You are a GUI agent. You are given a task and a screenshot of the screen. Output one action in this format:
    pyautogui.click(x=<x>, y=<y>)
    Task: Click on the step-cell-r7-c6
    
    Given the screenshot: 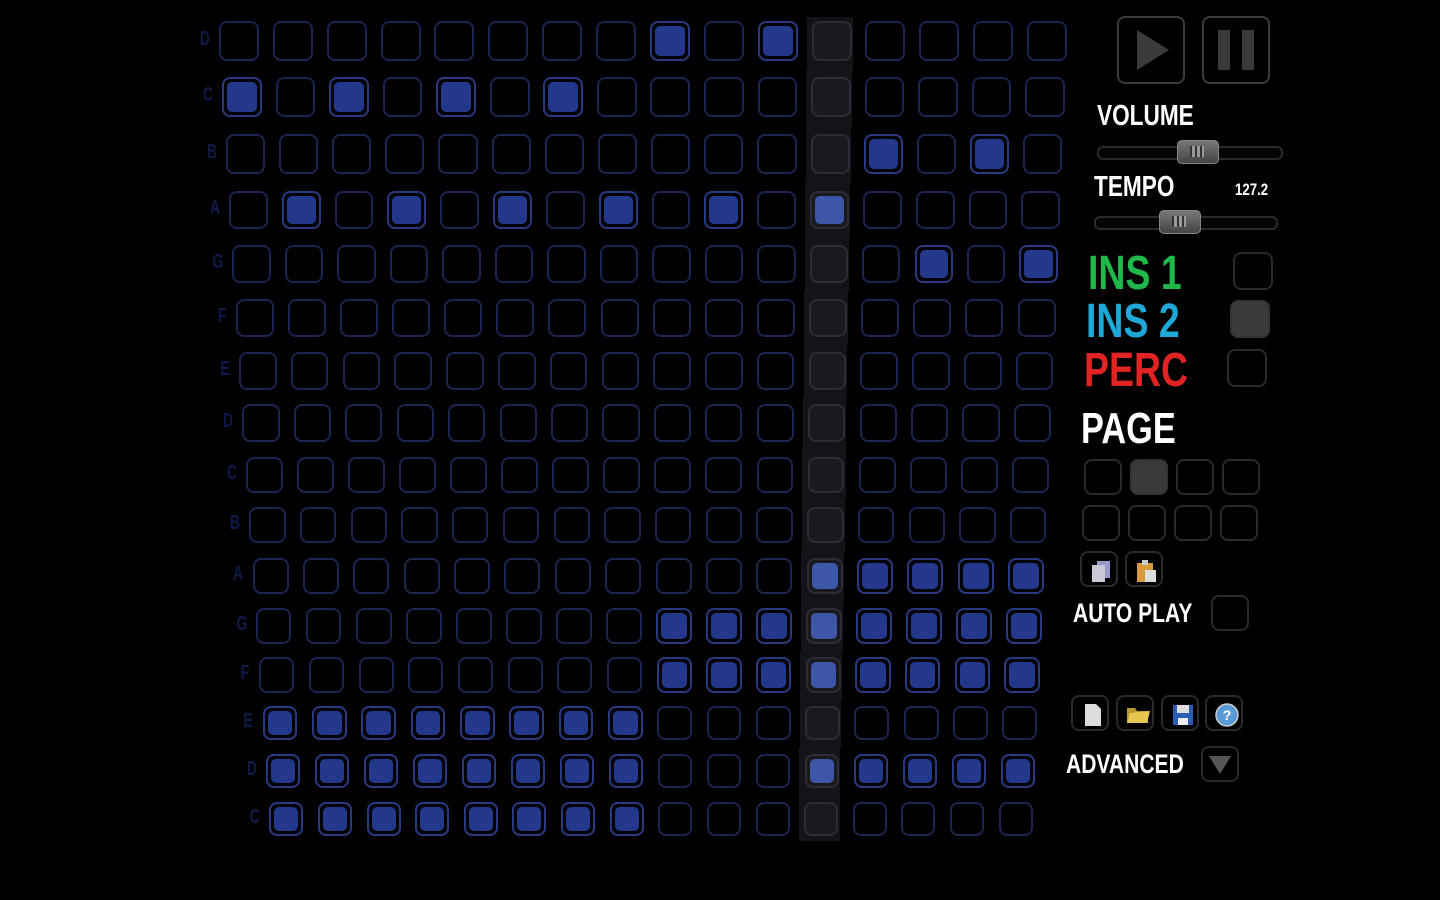 What is the action you would take?
    pyautogui.click(x=516, y=371)
    